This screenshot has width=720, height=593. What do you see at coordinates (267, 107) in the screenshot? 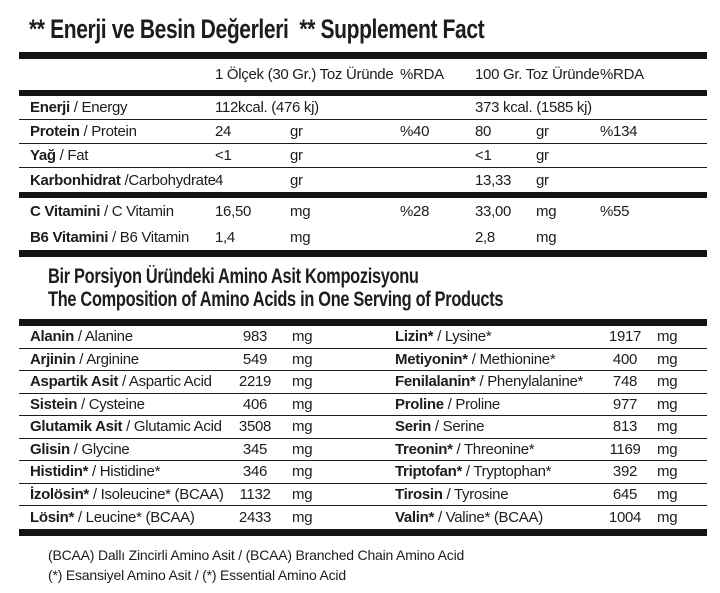
I see `value-per-serving: 112kcal. (476 kj)` at bounding box center [267, 107].